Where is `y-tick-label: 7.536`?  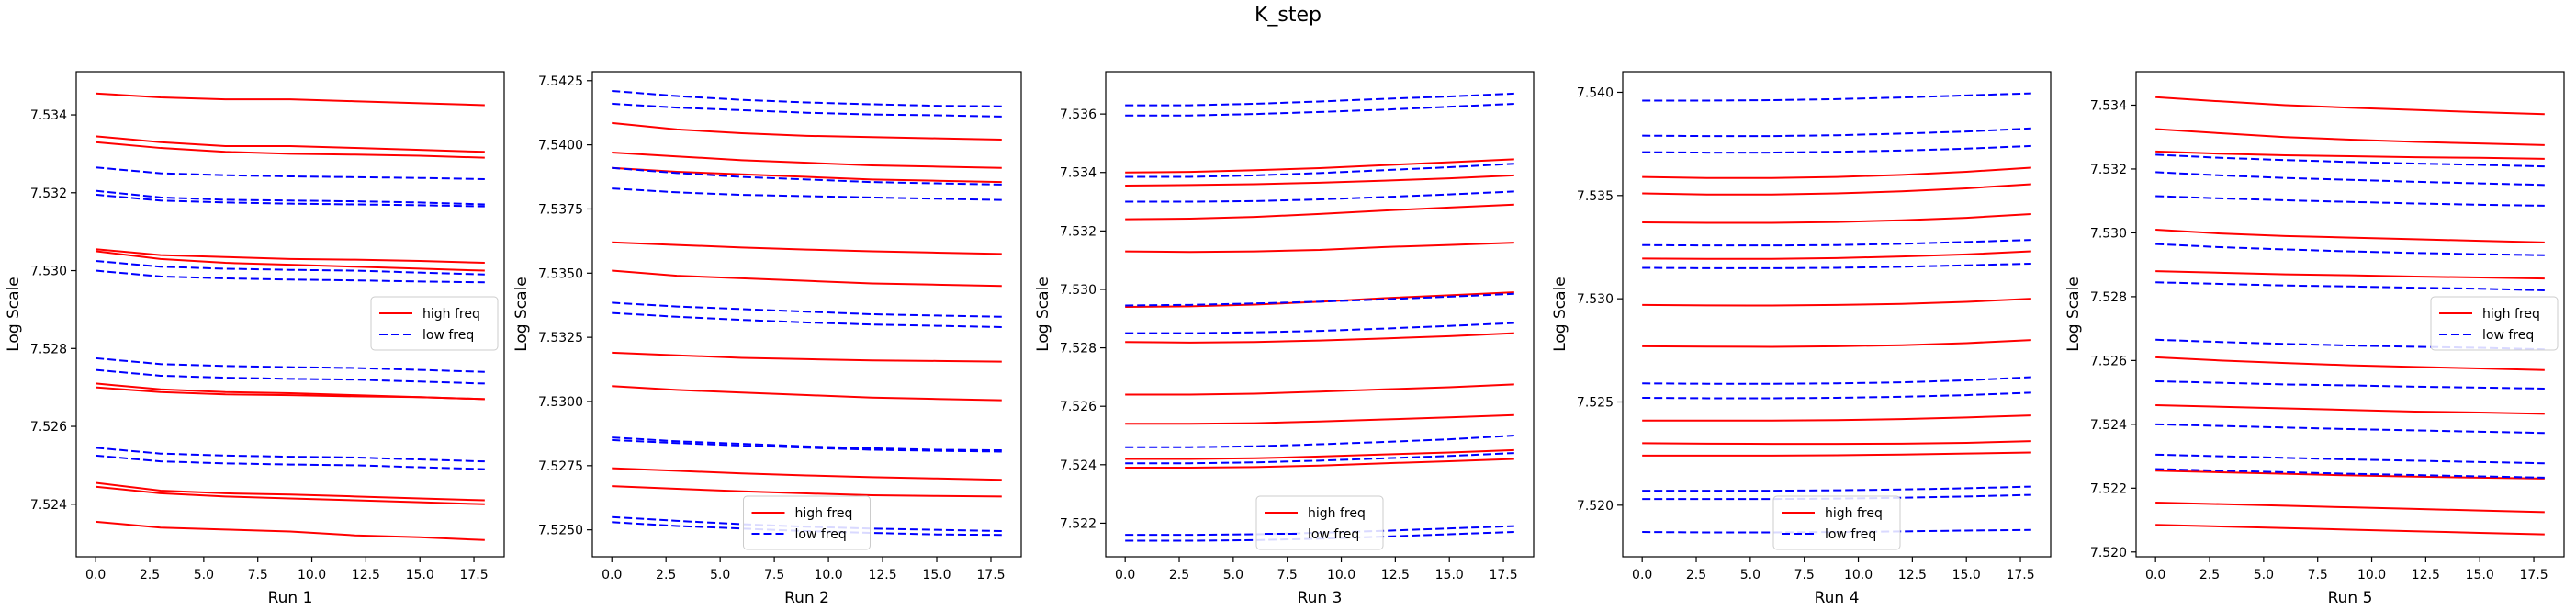 y-tick-label: 7.536 is located at coordinates (1078, 115).